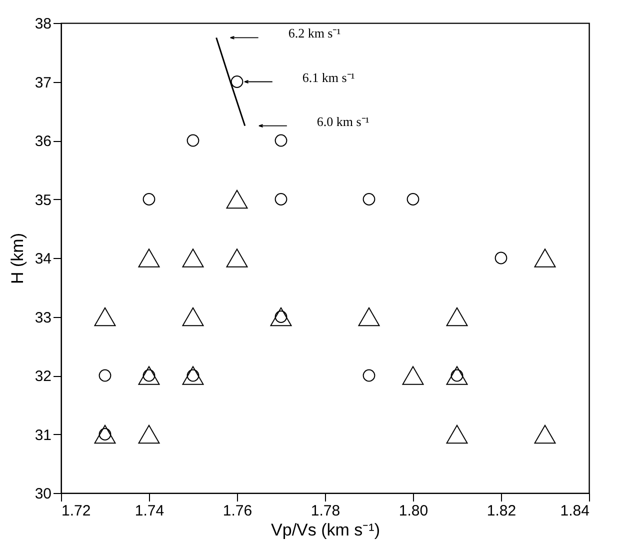 The image size is (621, 550). What do you see at coordinates (43, 494) in the screenshot?
I see `y-tick-label: 30` at bounding box center [43, 494].